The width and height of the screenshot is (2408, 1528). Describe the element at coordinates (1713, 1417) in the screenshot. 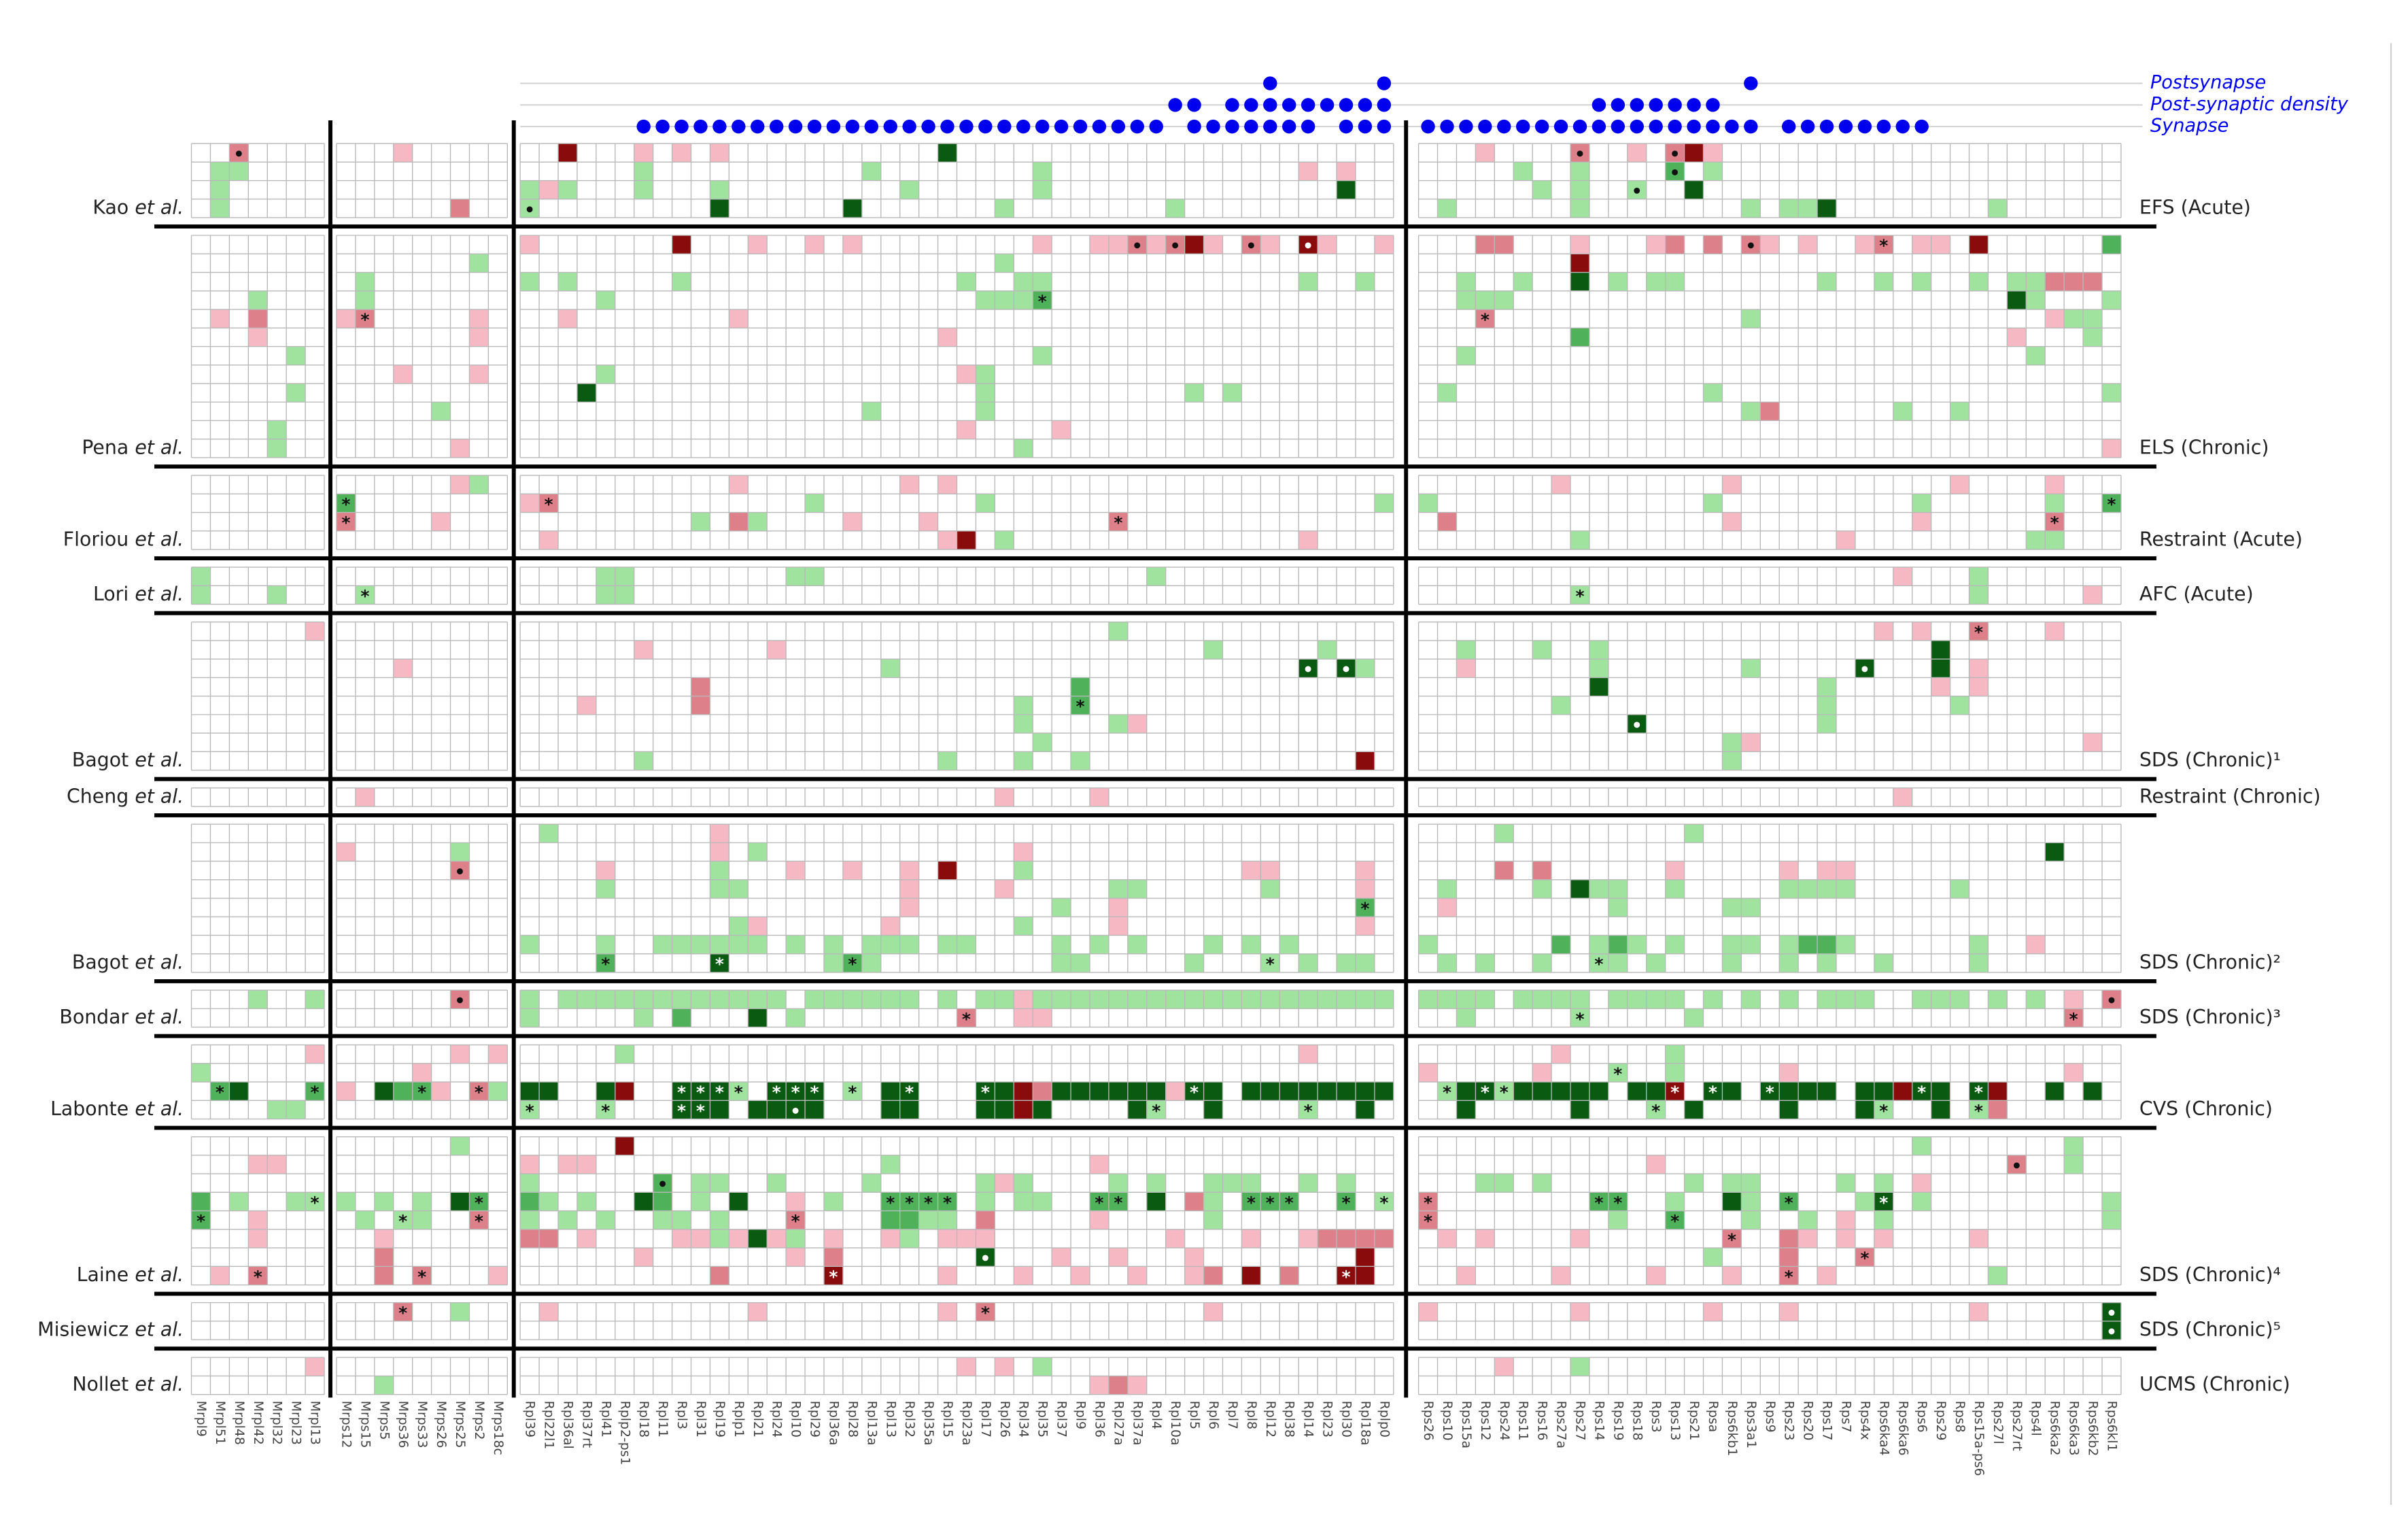

I see `gene-label: Rpsa` at that location.